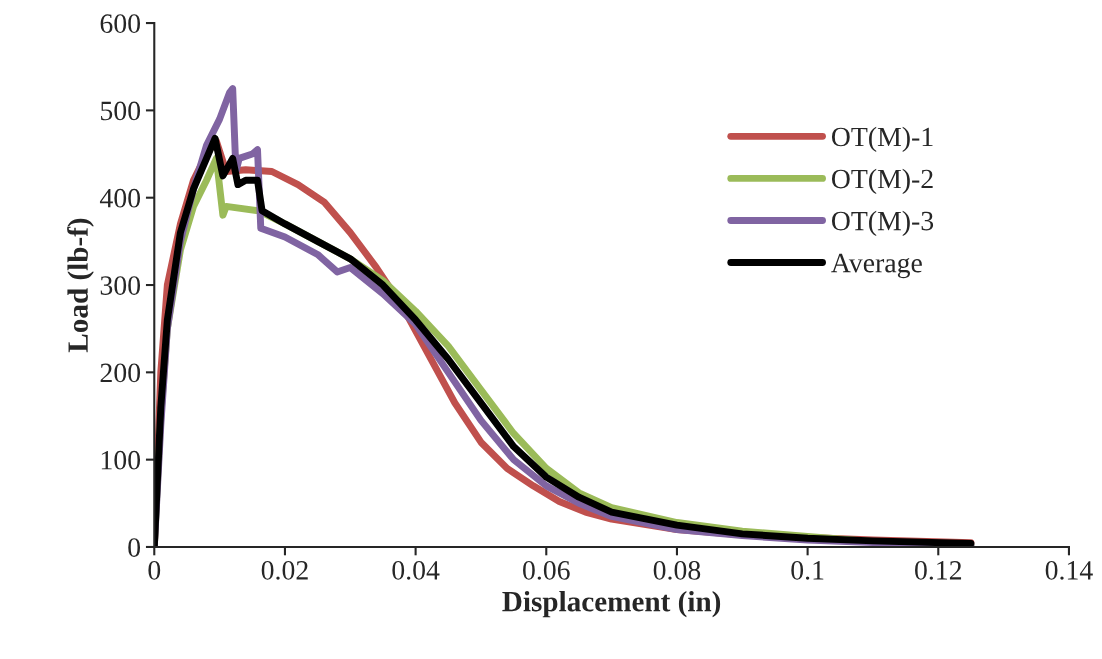  I want to click on y-tick-label: 200, so click(120, 373).